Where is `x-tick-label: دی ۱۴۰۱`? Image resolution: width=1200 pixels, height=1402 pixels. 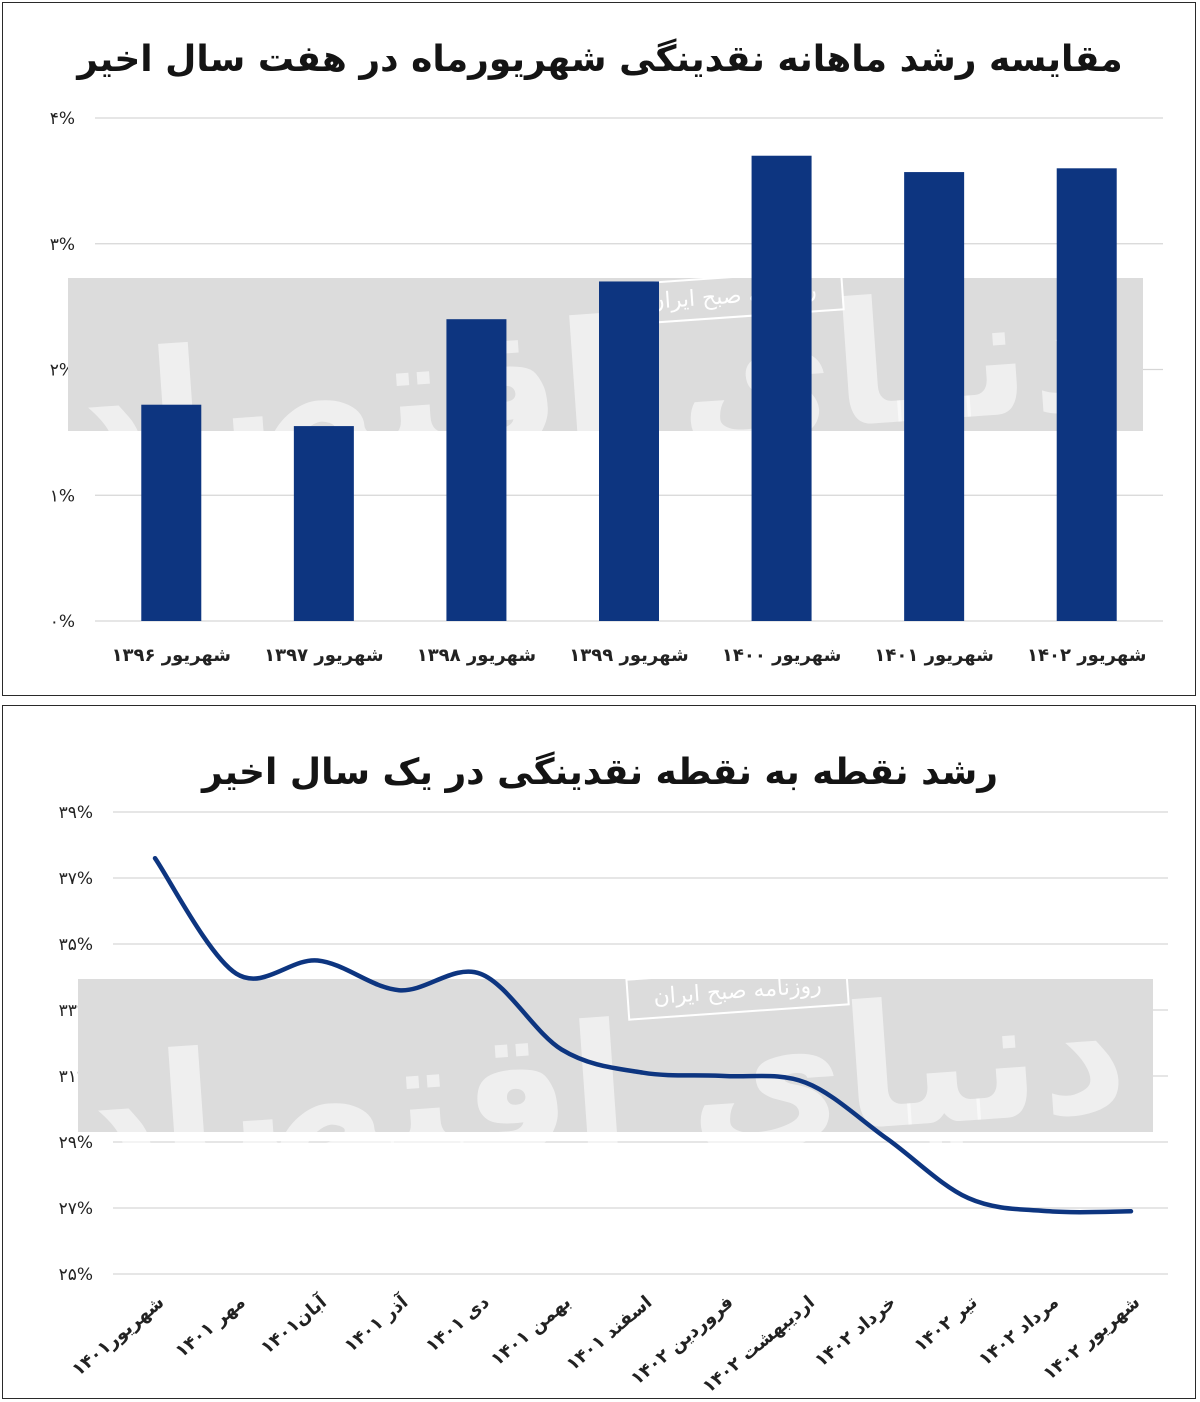
x-tick-label: دی ۱۴۰۱ is located at coordinates (458, 1324).